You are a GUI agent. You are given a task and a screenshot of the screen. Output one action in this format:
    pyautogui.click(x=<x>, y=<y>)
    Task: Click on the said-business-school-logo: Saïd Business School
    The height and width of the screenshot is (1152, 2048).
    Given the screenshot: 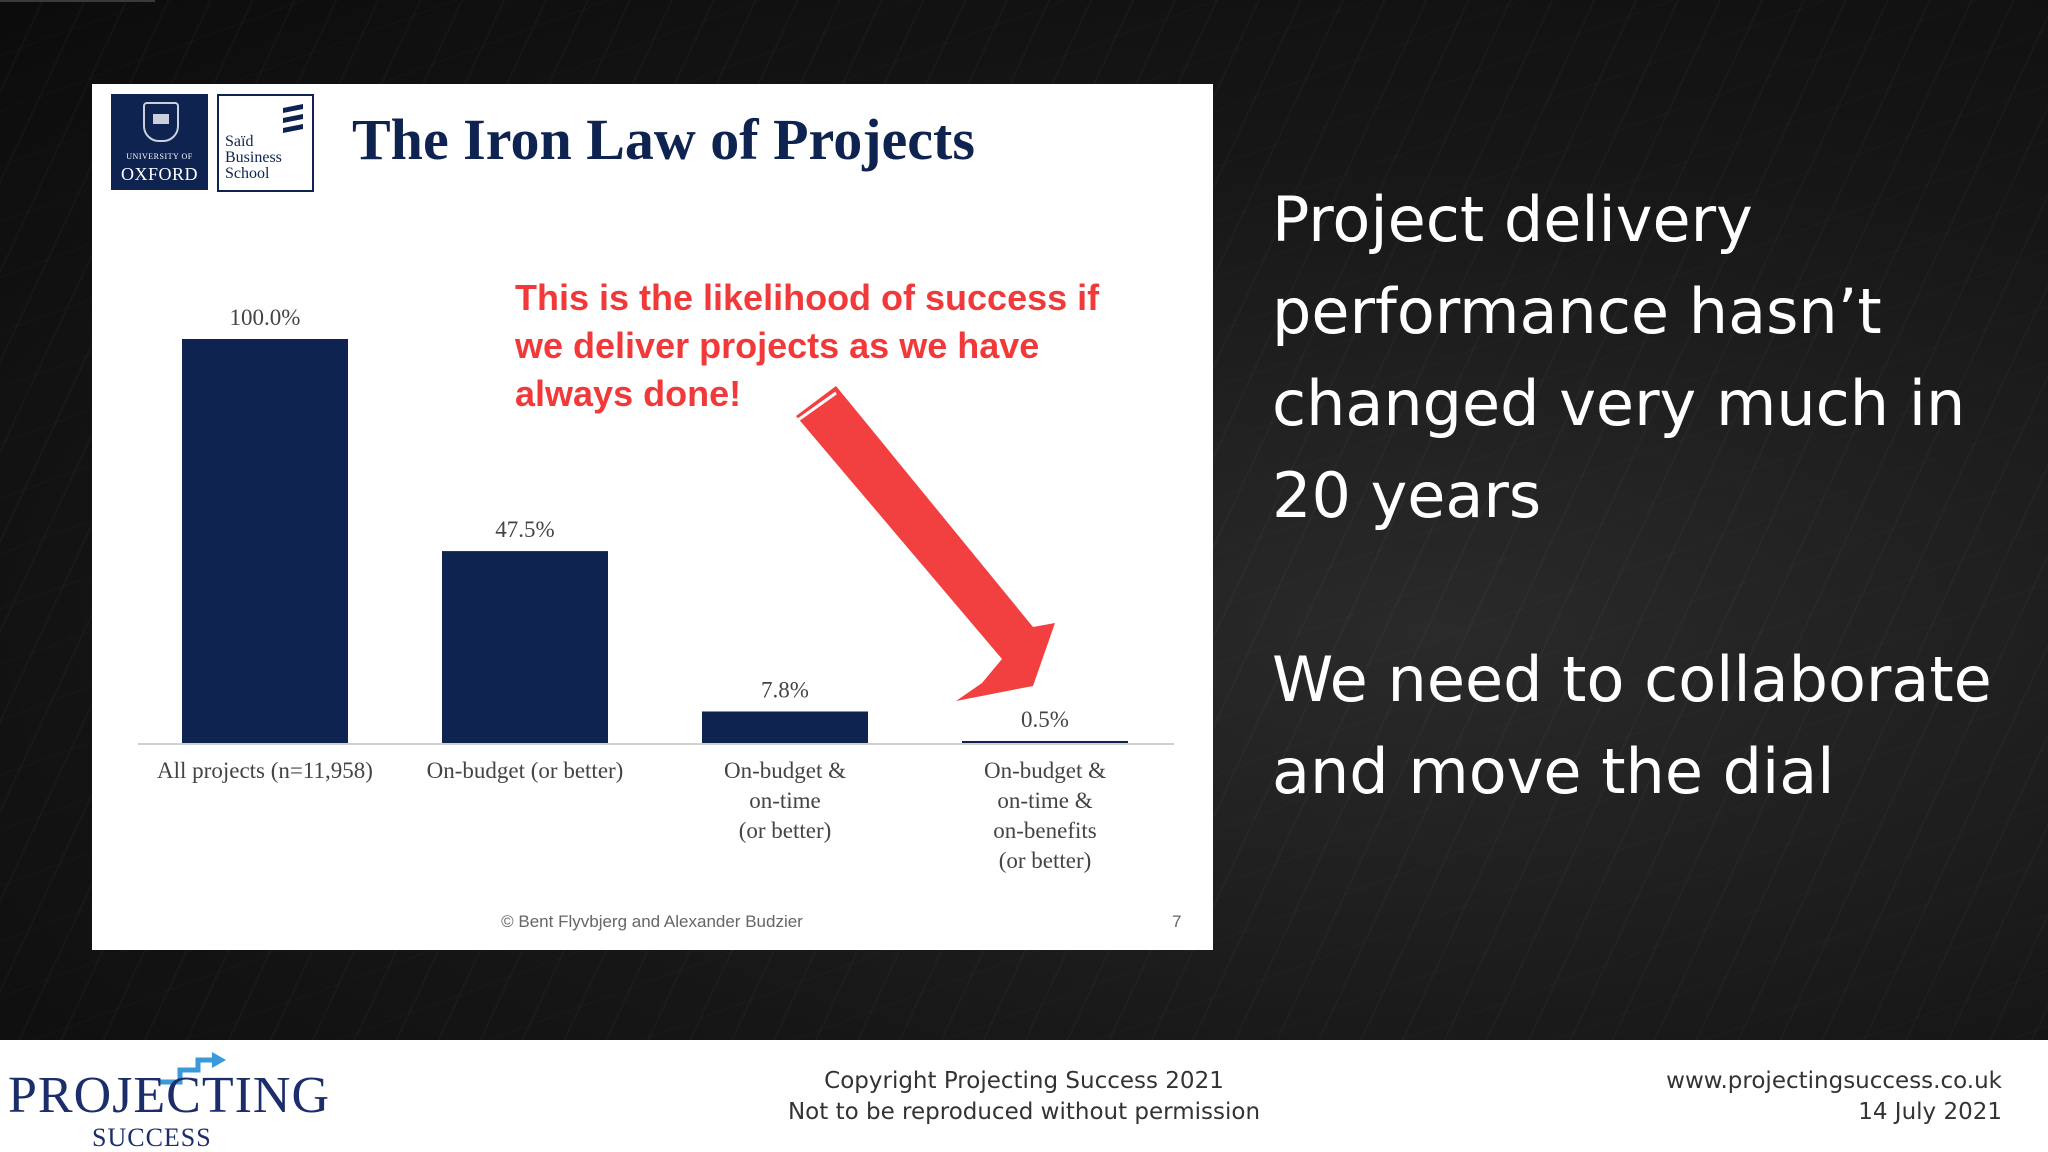 What is the action you would take?
    pyautogui.click(x=265, y=143)
    